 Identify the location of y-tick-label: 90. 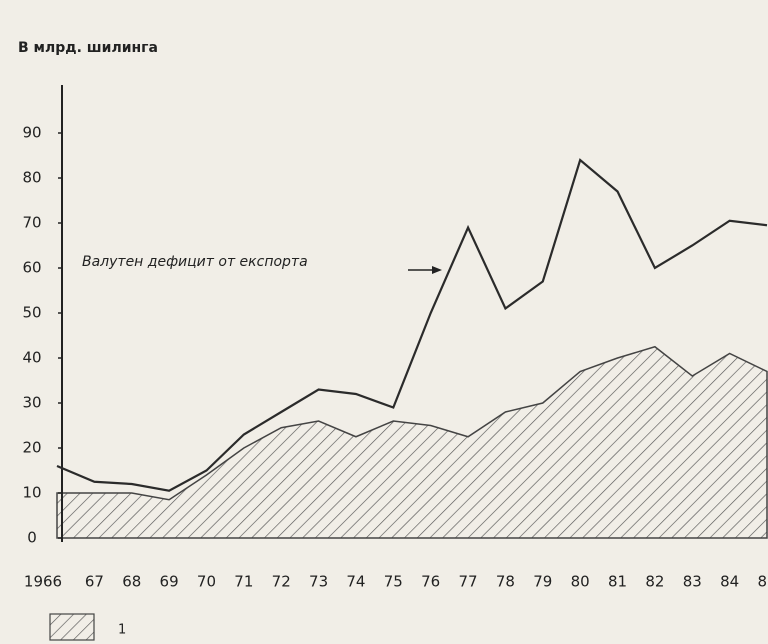
(31, 133).